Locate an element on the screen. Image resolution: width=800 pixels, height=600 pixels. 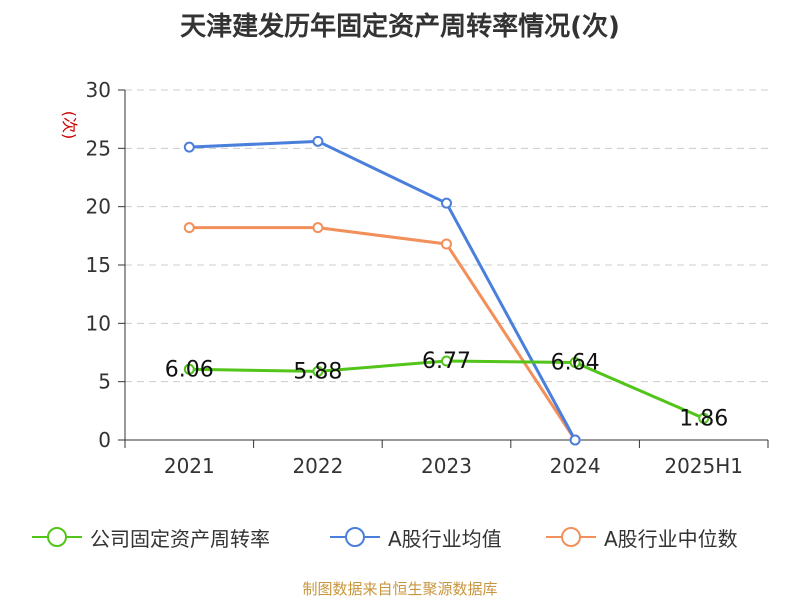
y-tick-label: 0 is located at coordinates (104, 440).